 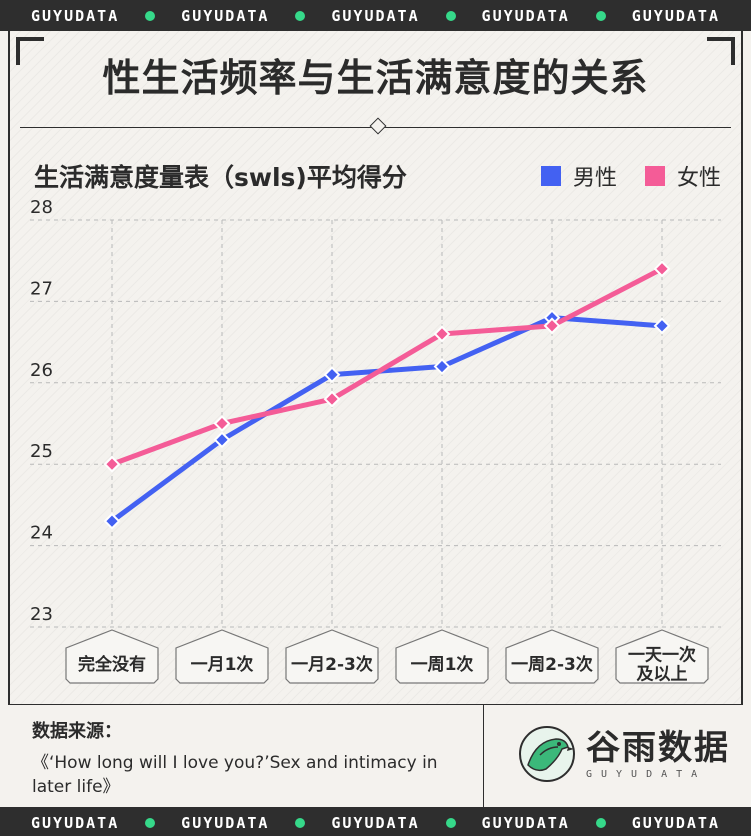 I want to click on y-tick-label: 28, so click(x=41, y=207).